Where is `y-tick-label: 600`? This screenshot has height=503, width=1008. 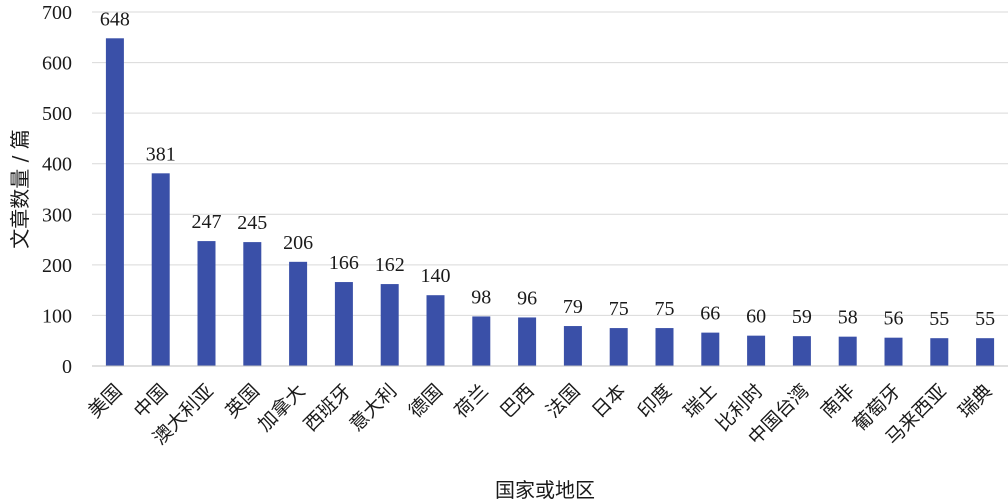
y-tick-label: 600 is located at coordinates (57, 64).